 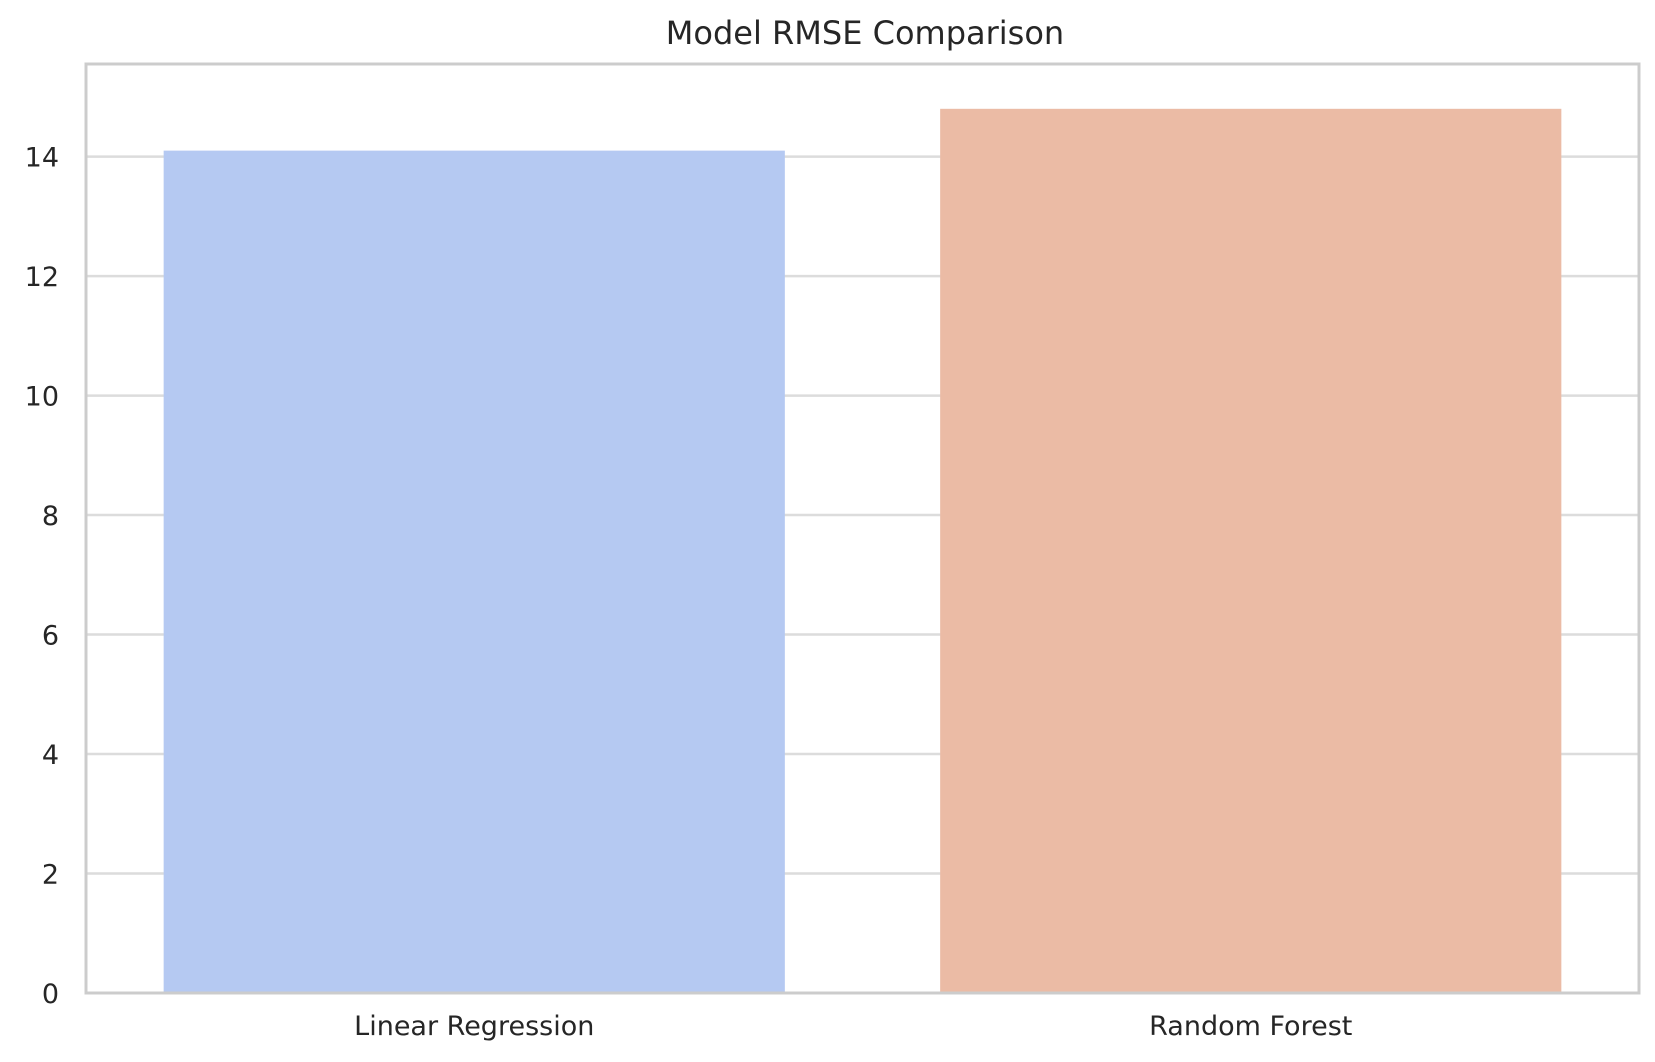 What do you see at coordinates (50, 875) in the screenshot?
I see `y-tick-label: 2` at bounding box center [50, 875].